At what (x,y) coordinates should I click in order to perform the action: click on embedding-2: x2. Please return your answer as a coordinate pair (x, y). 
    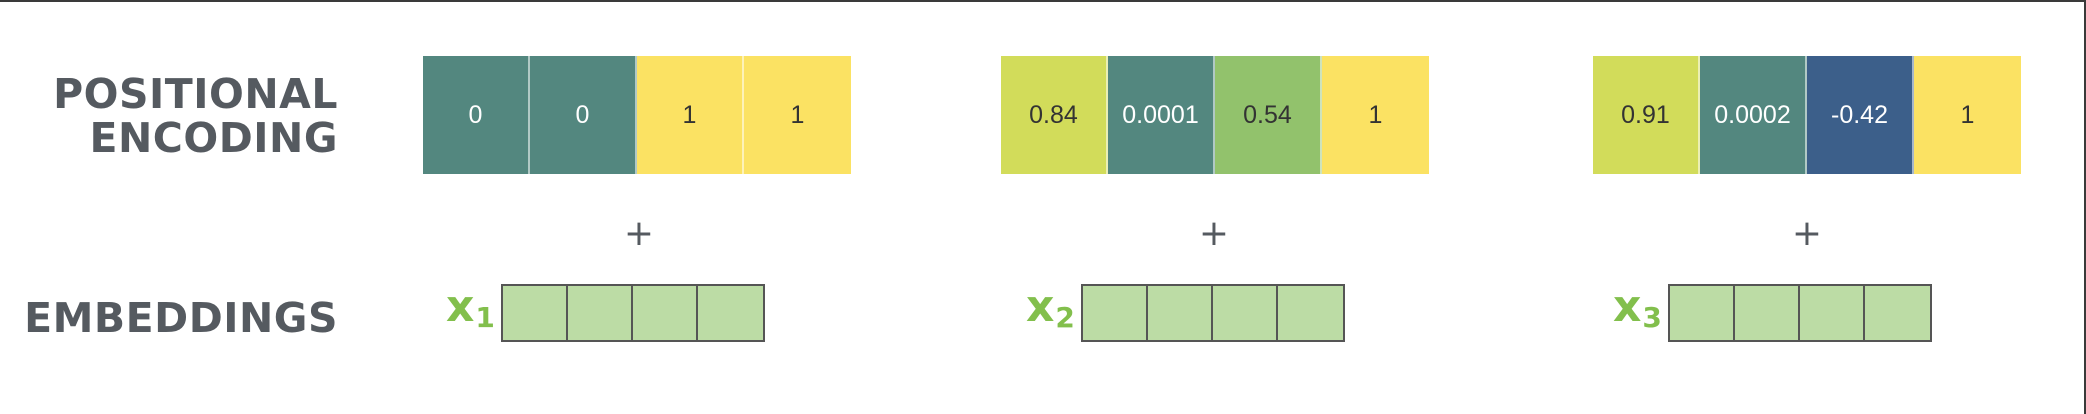
    Looking at the image, I should click on (1185, 313).